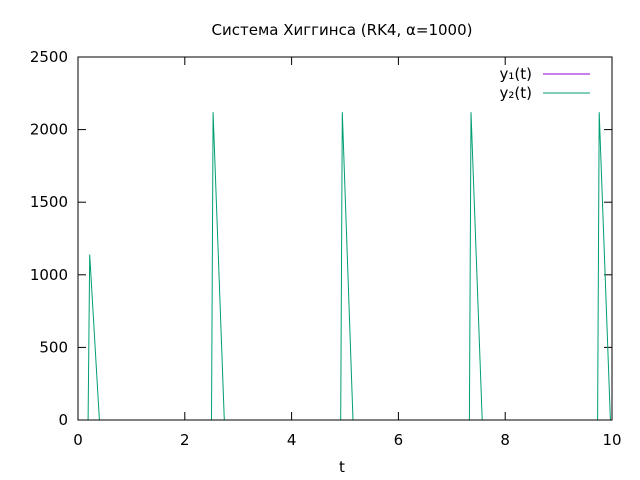 The width and height of the screenshot is (640, 480). Describe the element at coordinates (516, 93) in the screenshot. I see `legend-label-y2: y₂(t)` at that location.